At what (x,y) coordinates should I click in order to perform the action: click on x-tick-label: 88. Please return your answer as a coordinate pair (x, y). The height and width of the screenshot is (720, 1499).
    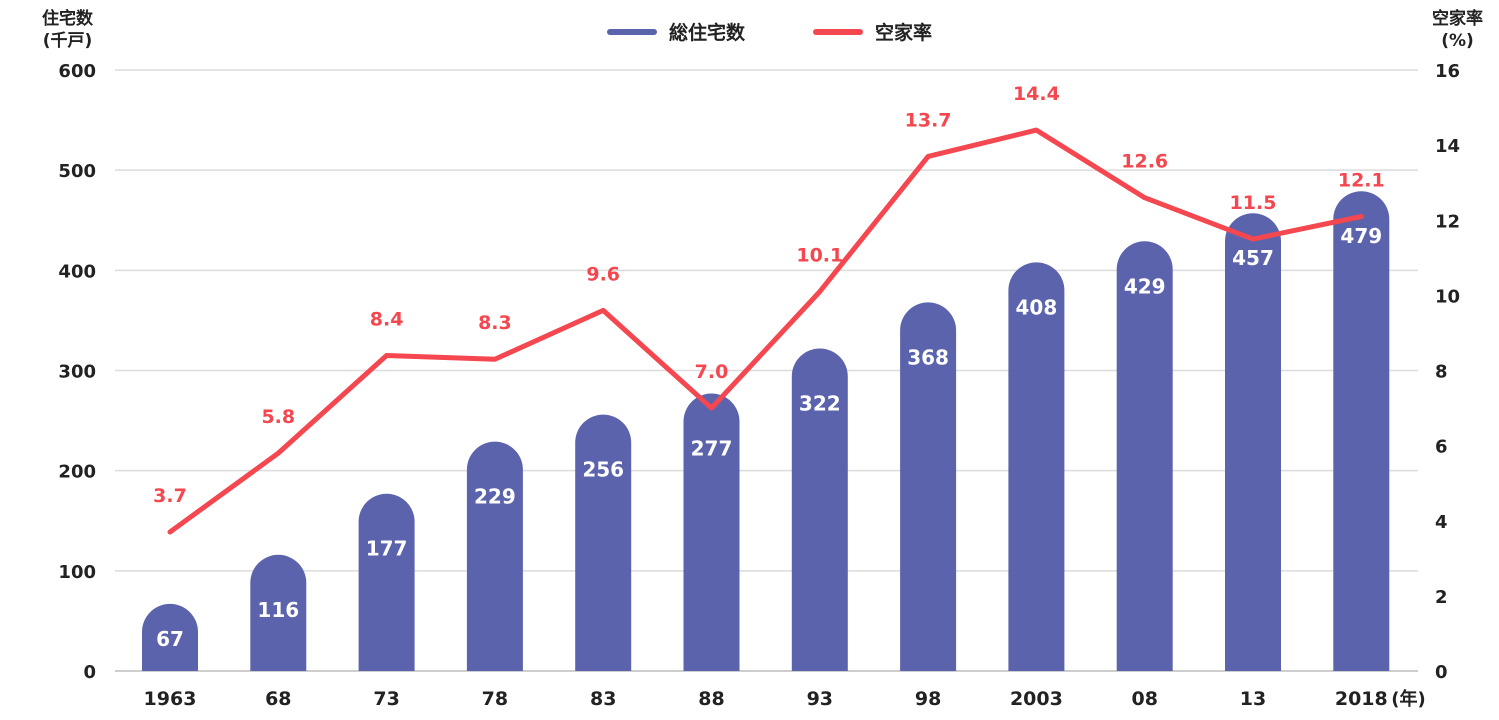
    Looking at the image, I should click on (711, 699).